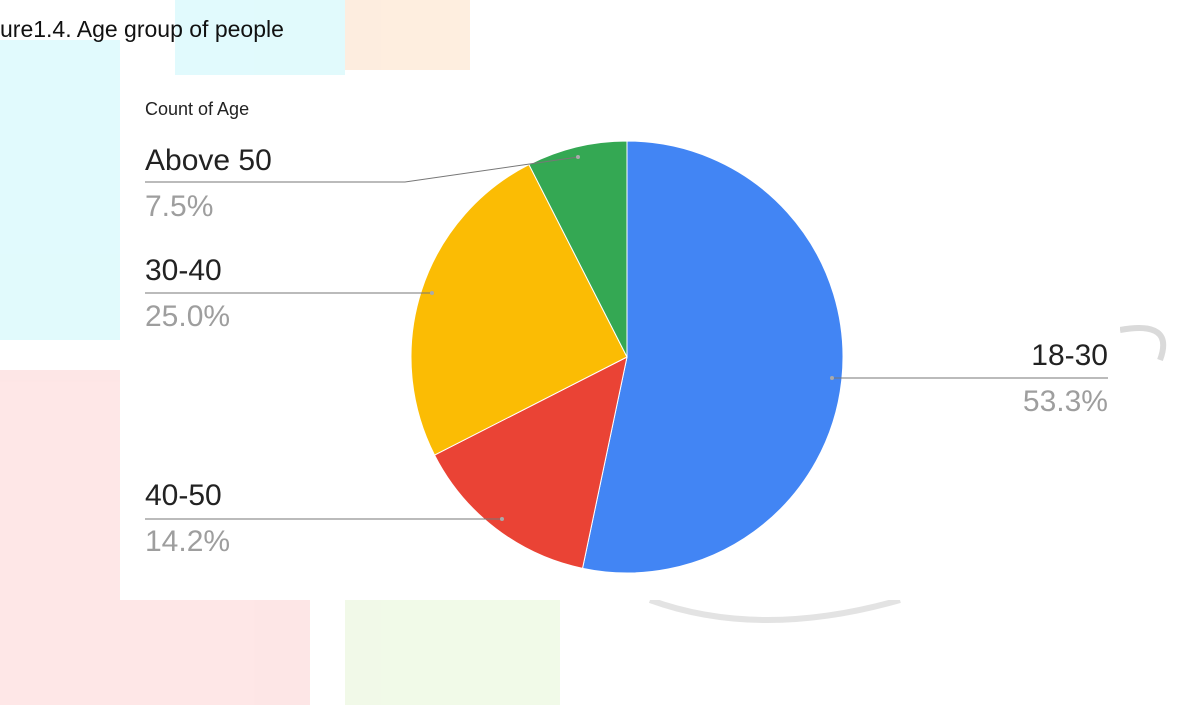 Image resolution: width=1178 pixels, height=705 pixels. I want to click on slice-label: Above 50, so click(208, 160).